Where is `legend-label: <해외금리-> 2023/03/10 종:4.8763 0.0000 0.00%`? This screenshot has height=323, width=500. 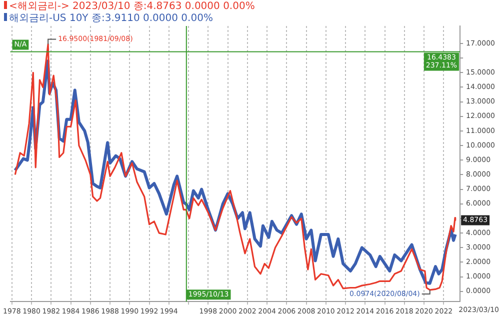 legend-label: <해외금리-> 2023/03/10 종:4.8763 0.0000 0.00% is located at coordinates (131, 7).